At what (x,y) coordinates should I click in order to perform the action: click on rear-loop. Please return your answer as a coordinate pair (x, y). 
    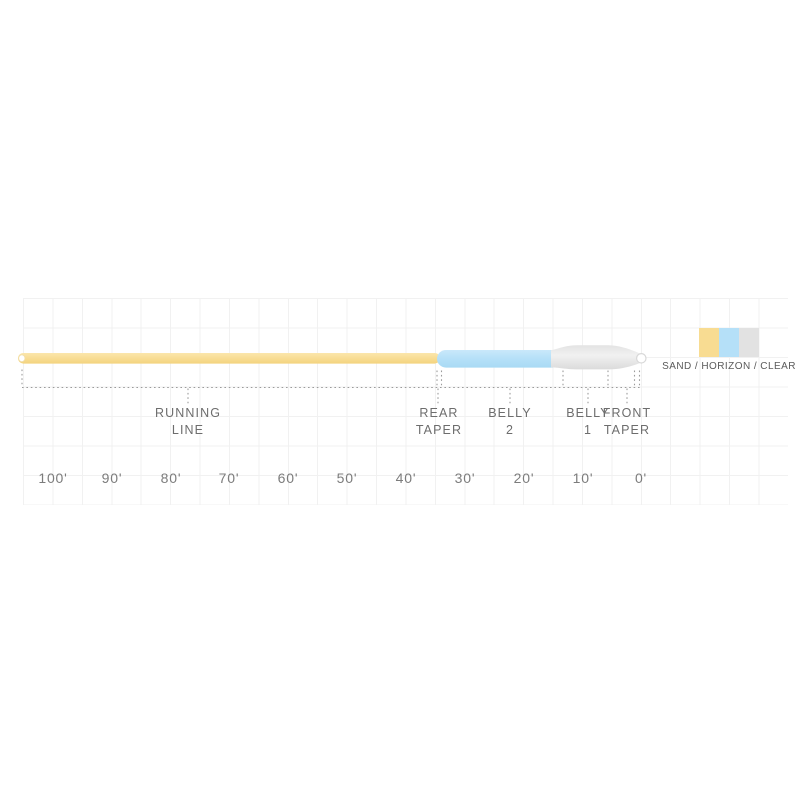
    Looking at the image, I should click on (22, 358).